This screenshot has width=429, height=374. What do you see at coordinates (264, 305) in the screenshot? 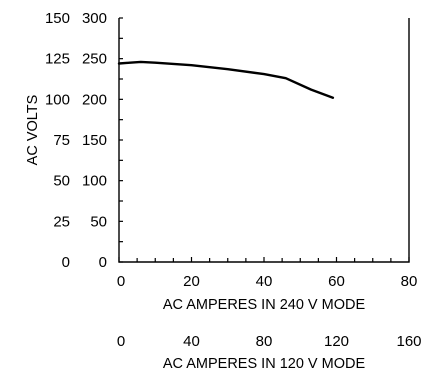
I see `x-axis-title-240v: AC AMPERES IN 240 V MODE` at bounding box center [264, 305].